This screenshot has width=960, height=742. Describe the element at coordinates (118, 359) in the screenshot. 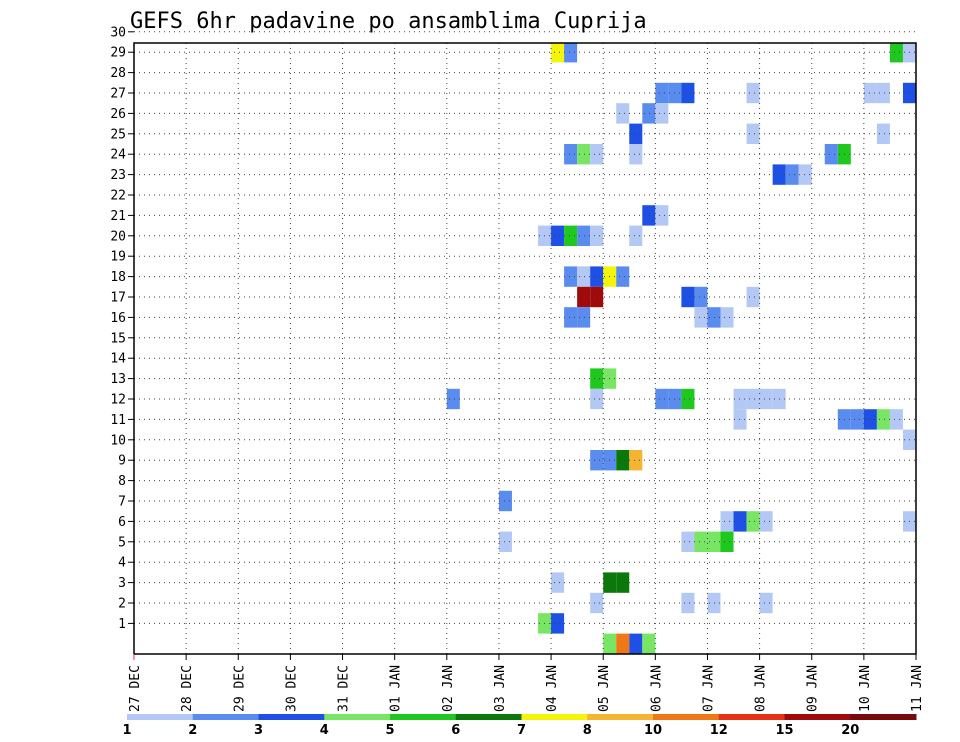

I see `y-tick-label: 14` at that location.